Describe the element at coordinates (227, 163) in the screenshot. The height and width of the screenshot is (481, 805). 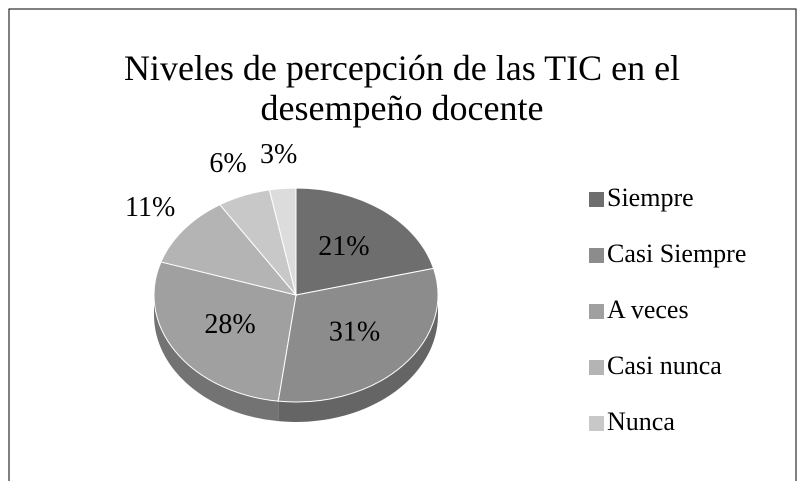
I see `data-label: 6%` at that location.